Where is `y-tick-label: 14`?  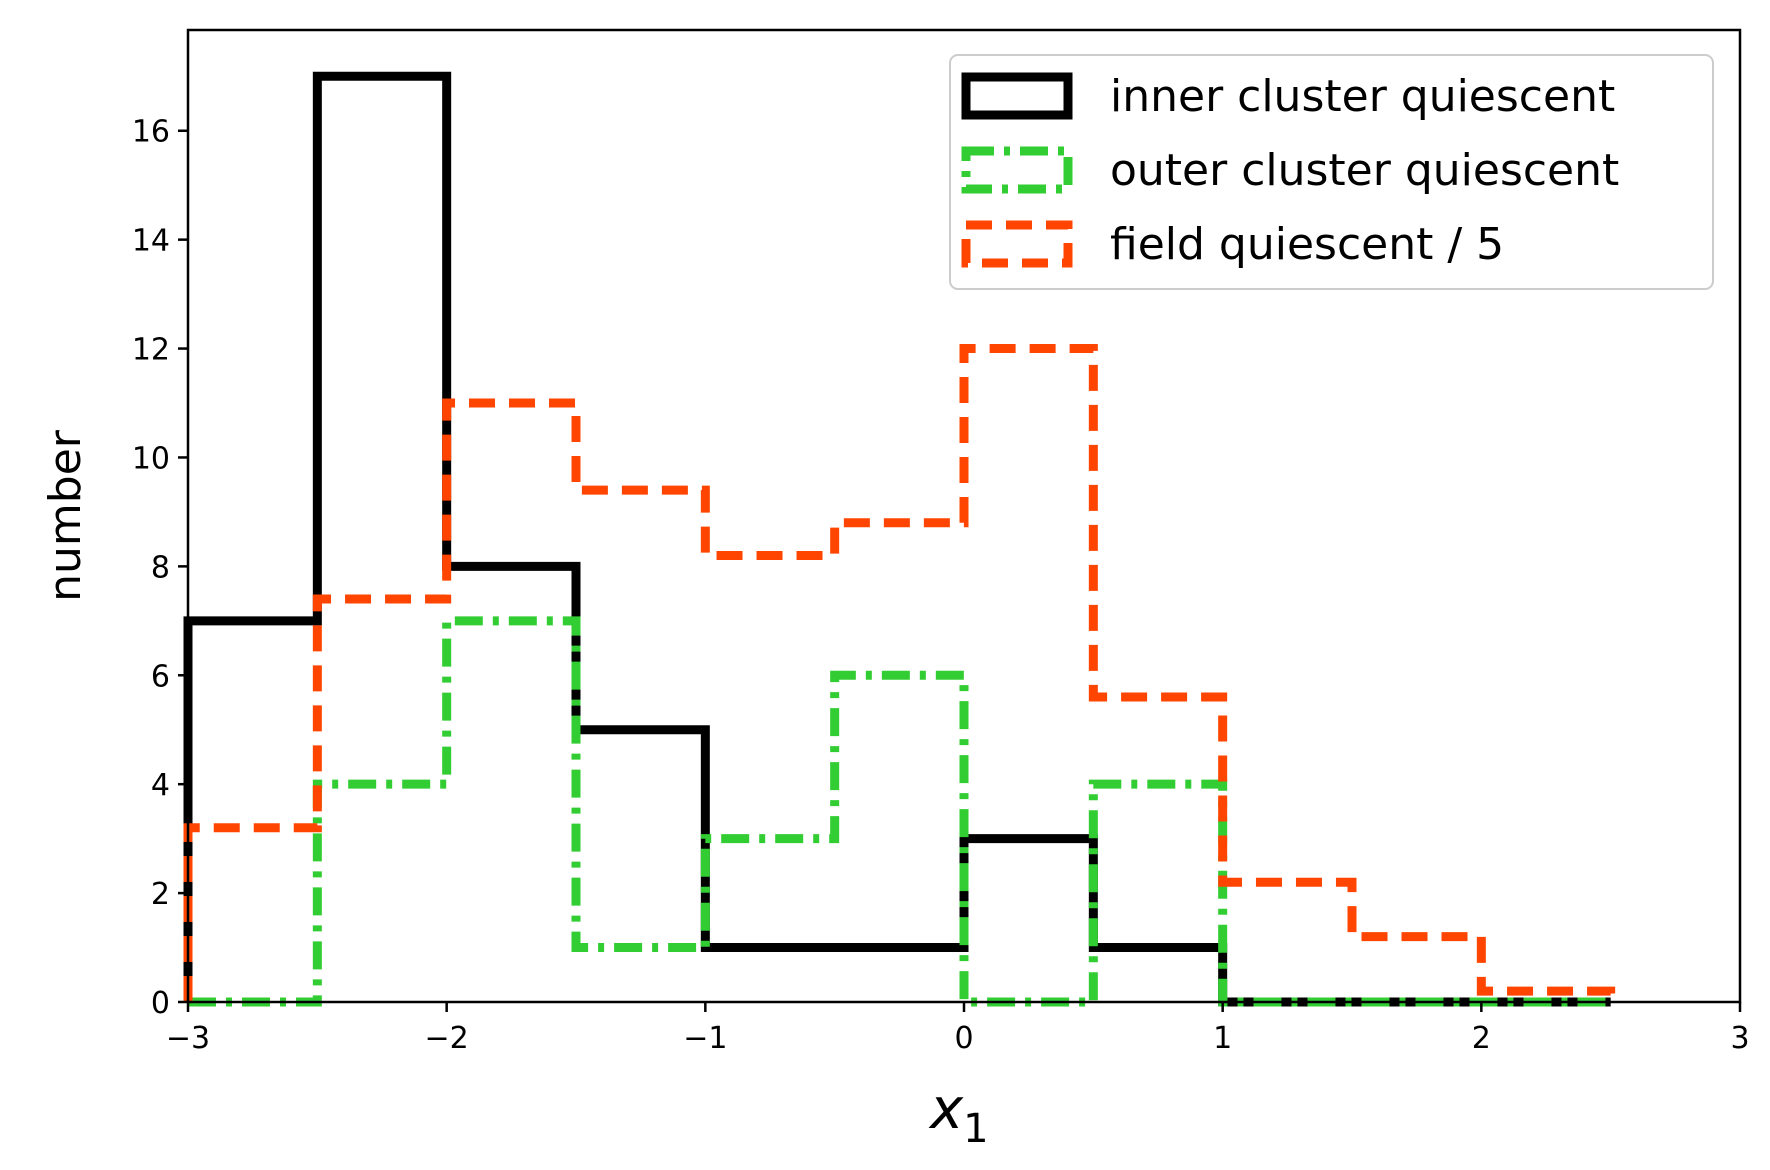 y-tick-label: 14 is located at coordinates (151, 241).